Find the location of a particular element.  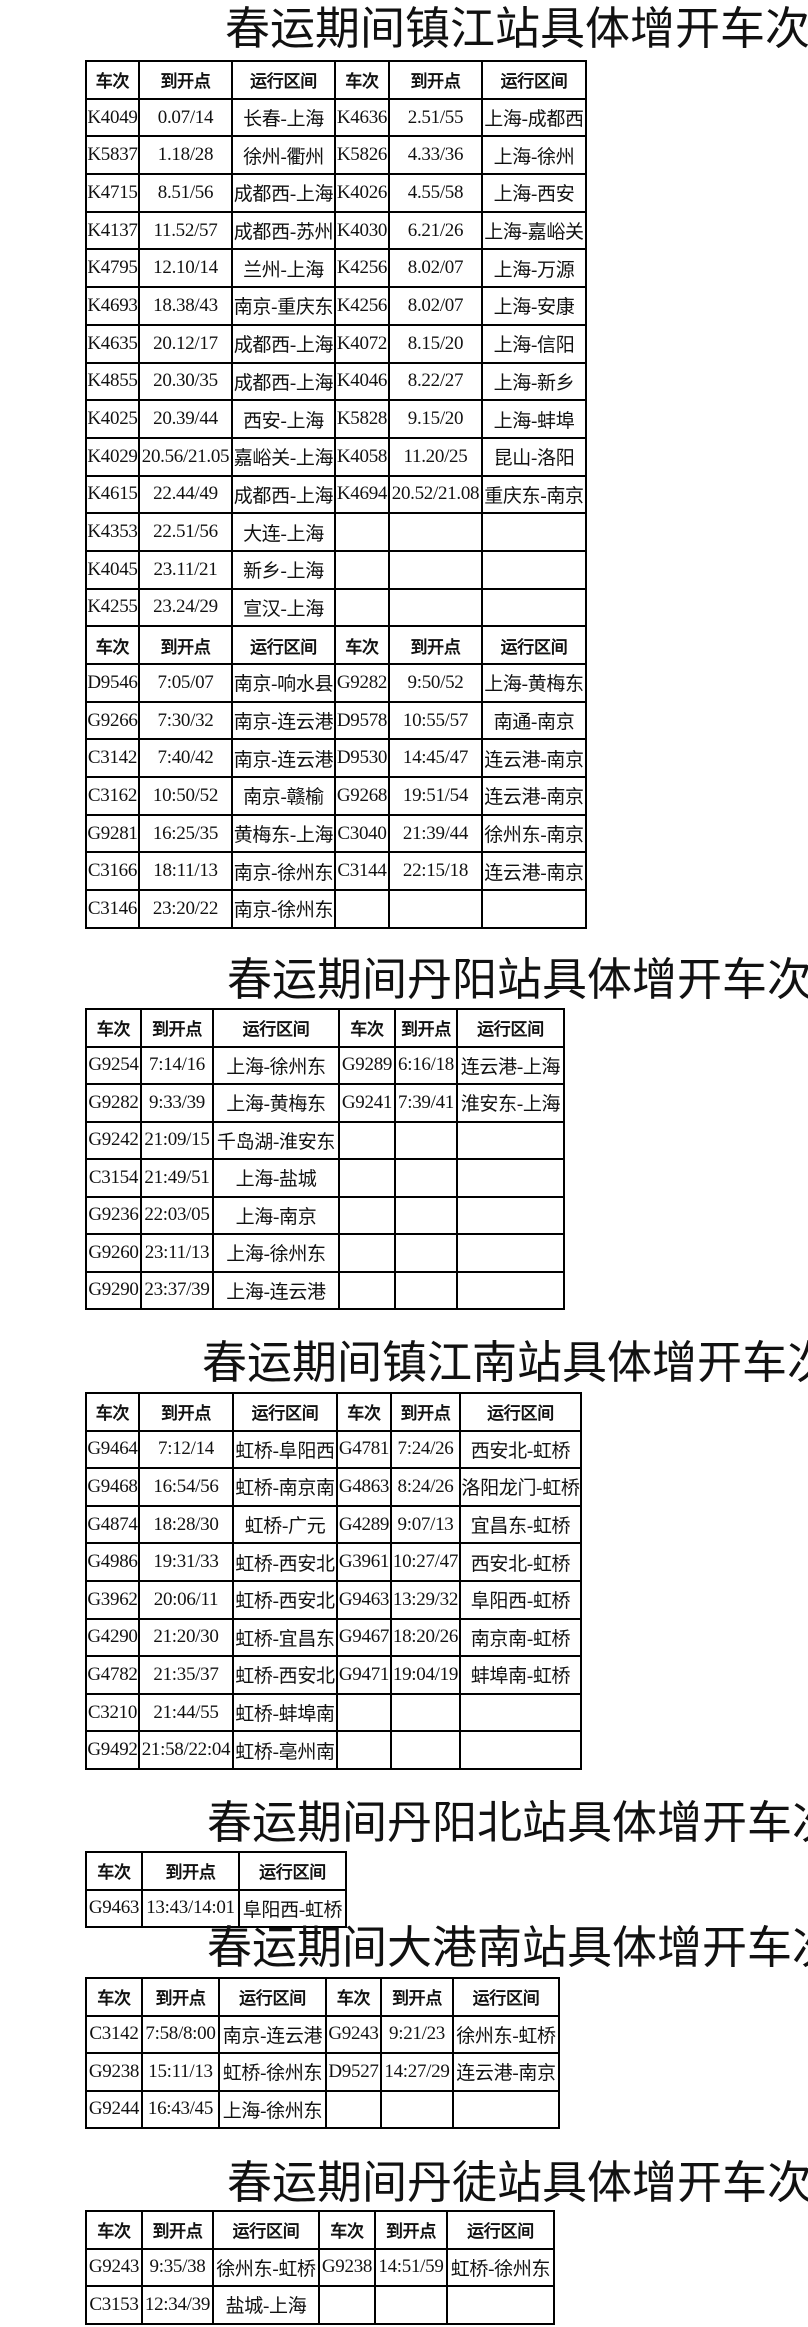

cell-train-number: C3154 is located at coordinates (113, 1178).